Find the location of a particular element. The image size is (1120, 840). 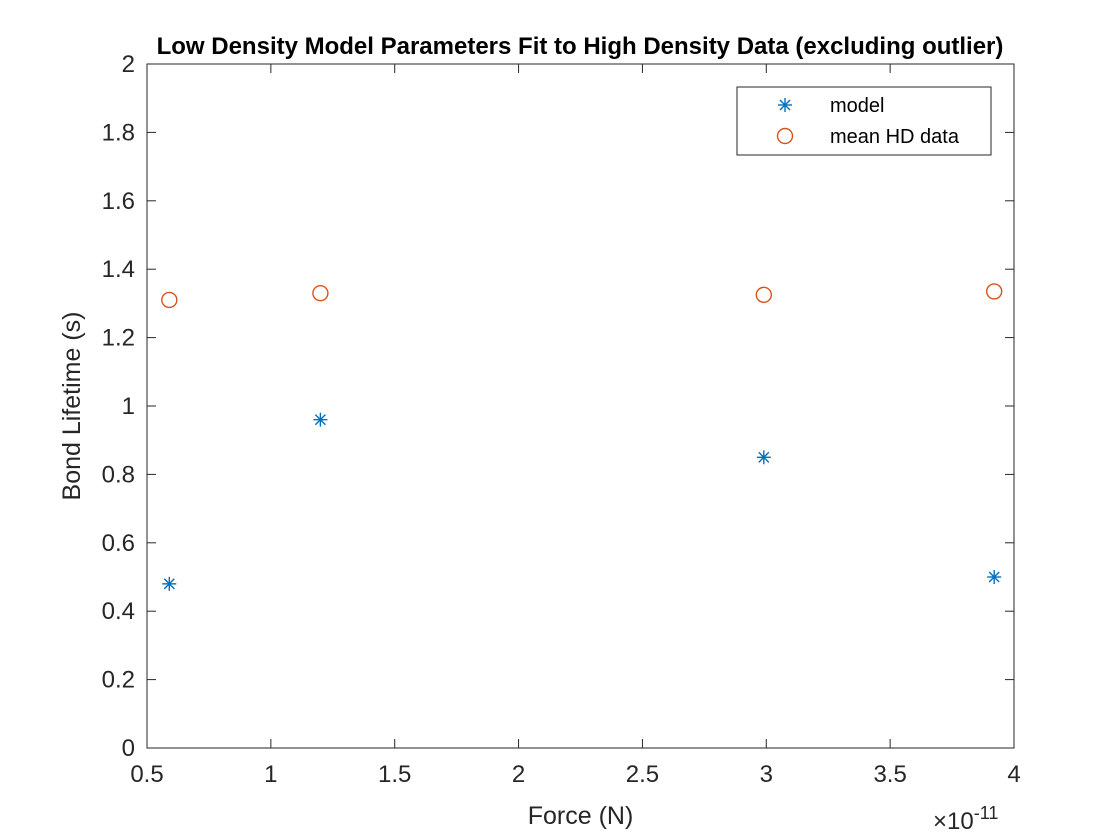

legend-box is located at coordinates (864, 121).